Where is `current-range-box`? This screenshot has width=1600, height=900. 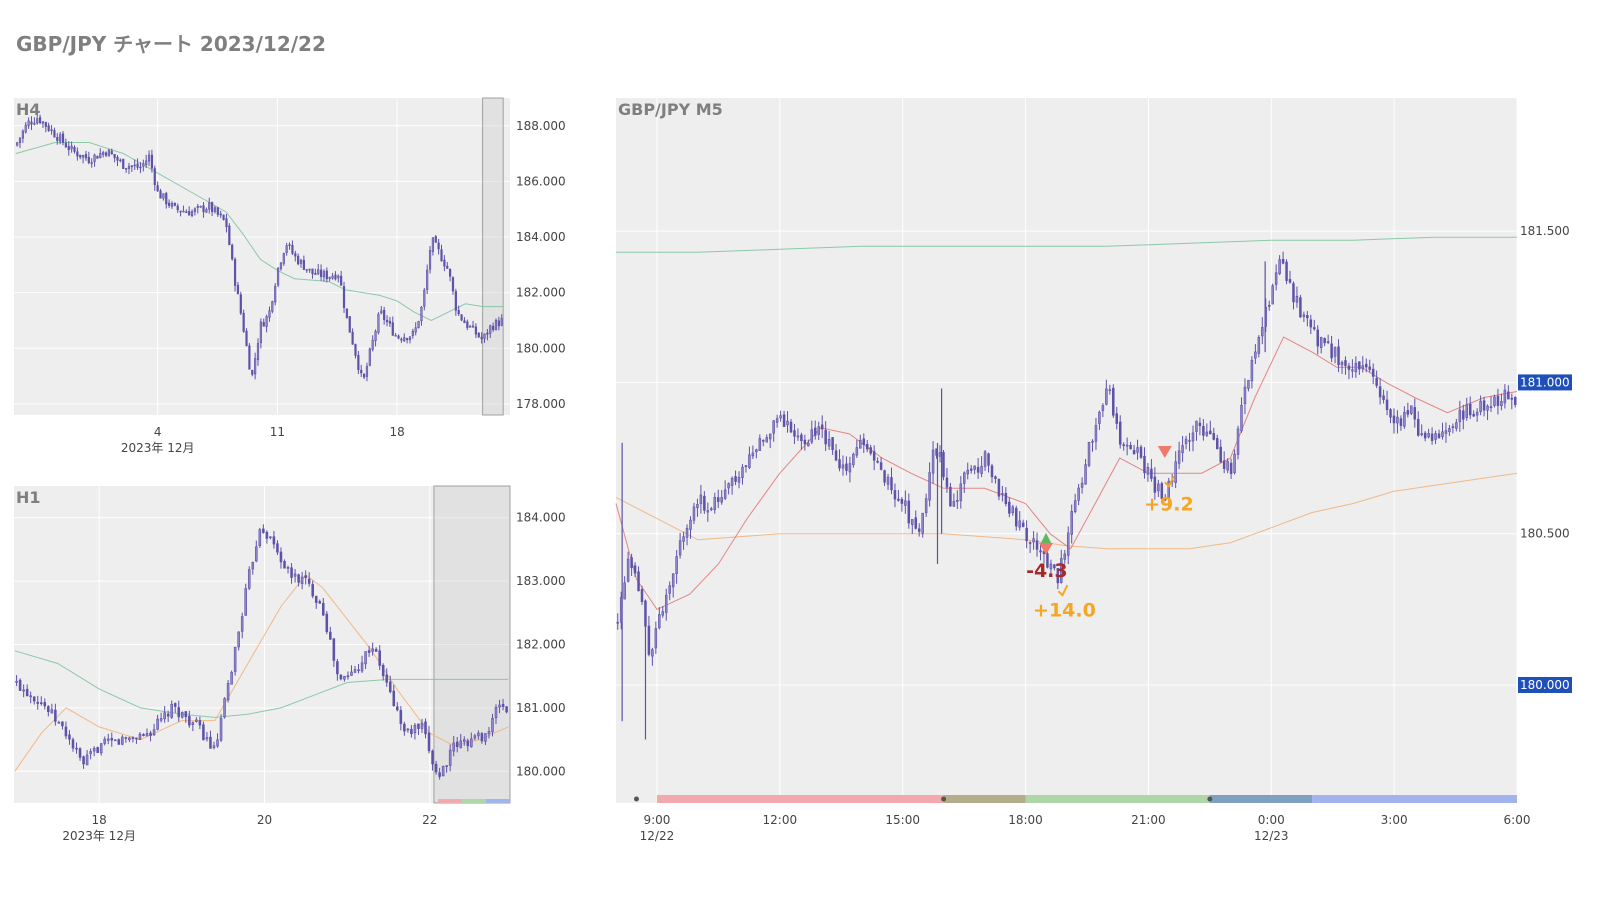 current-range-box is located at coordinates (493, 256).